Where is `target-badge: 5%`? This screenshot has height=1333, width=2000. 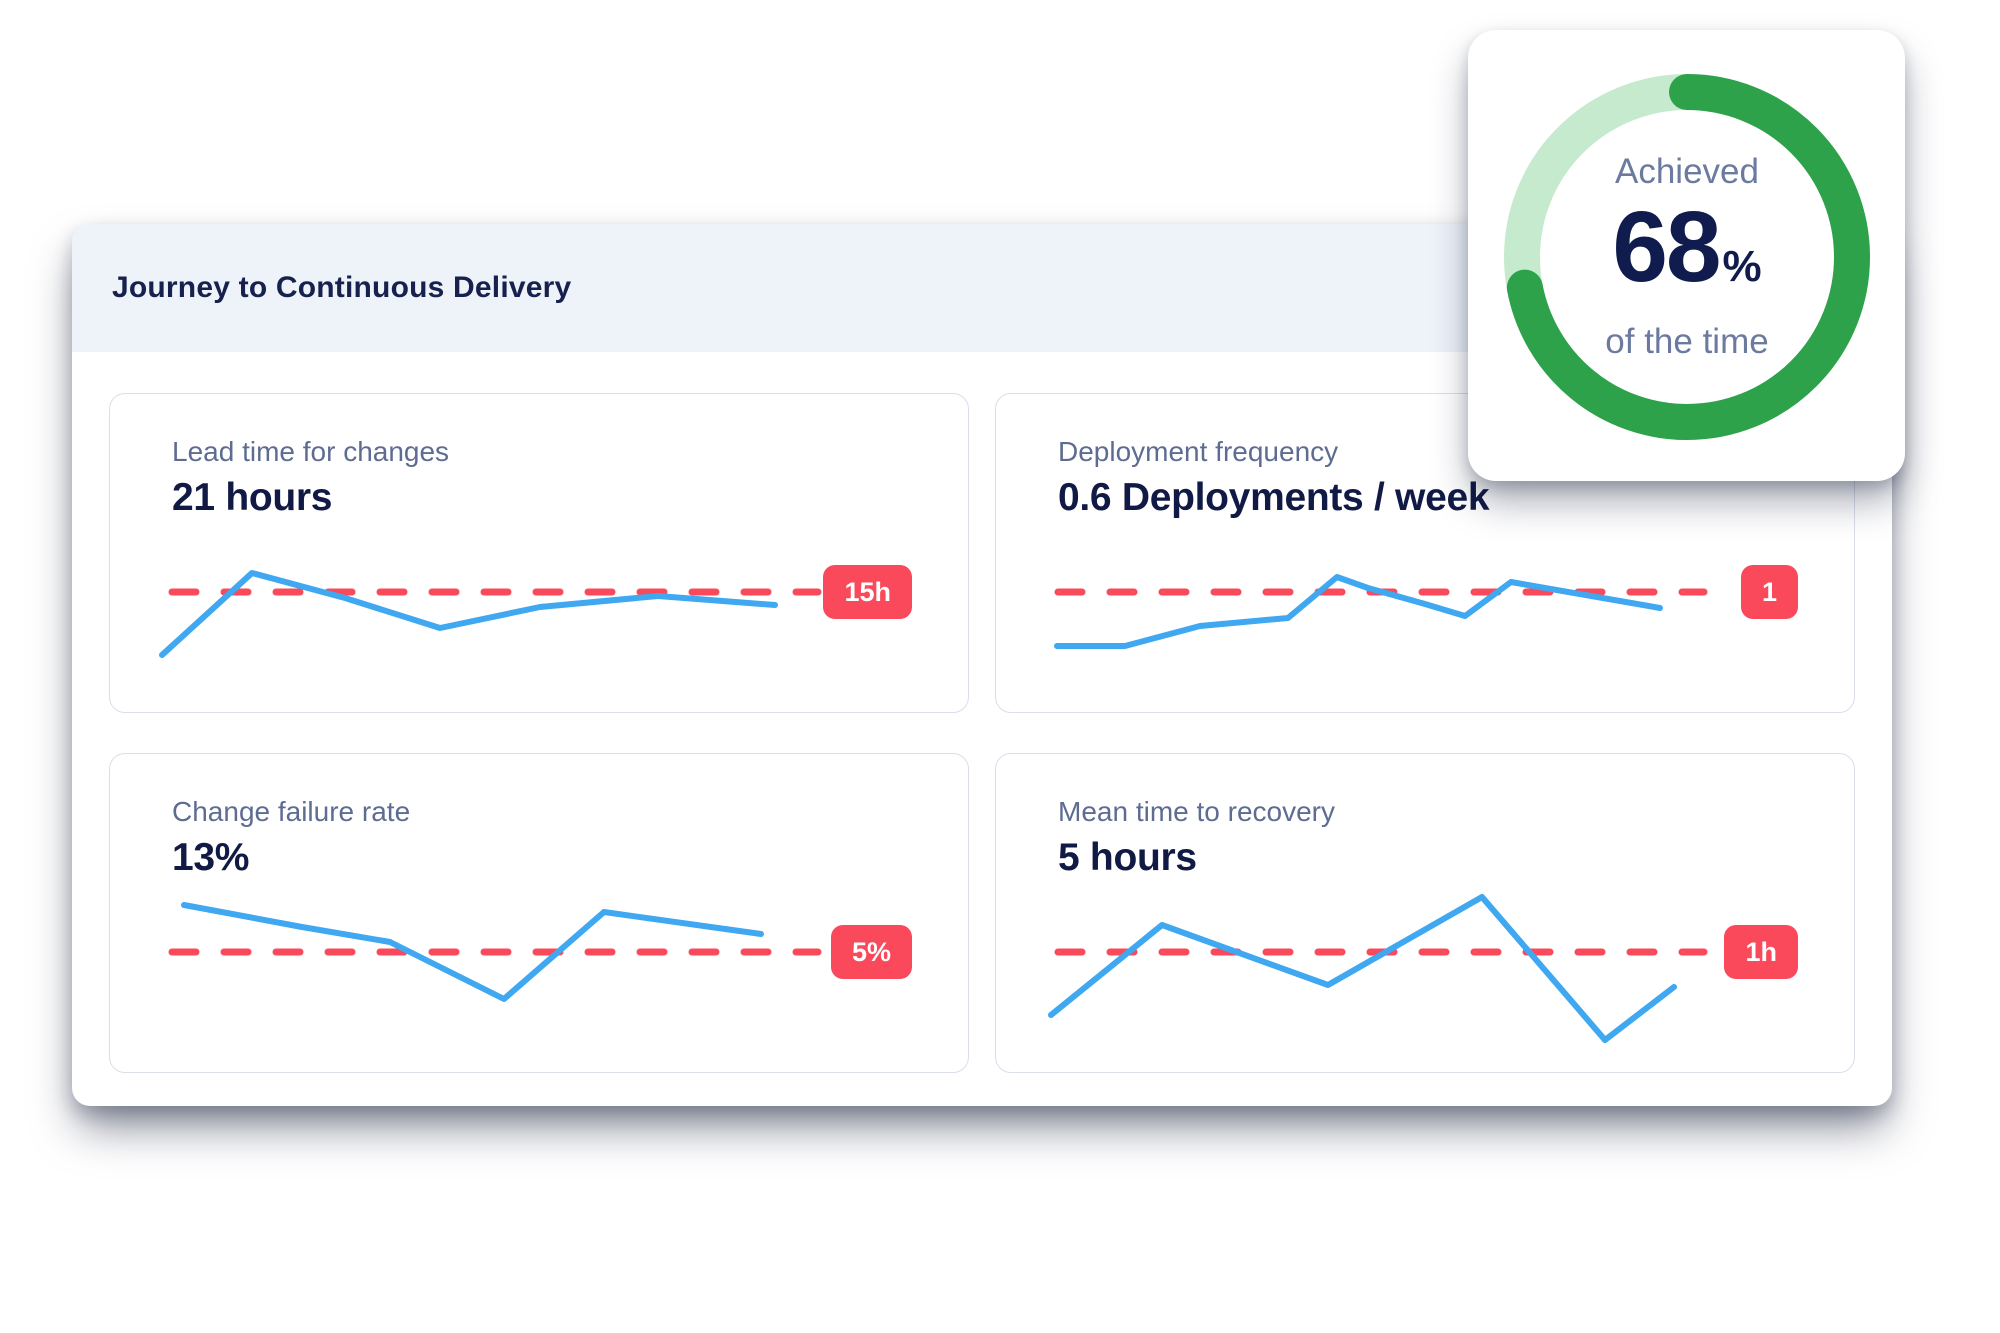 target-badge: 5% is located at coordinates (871, 952).